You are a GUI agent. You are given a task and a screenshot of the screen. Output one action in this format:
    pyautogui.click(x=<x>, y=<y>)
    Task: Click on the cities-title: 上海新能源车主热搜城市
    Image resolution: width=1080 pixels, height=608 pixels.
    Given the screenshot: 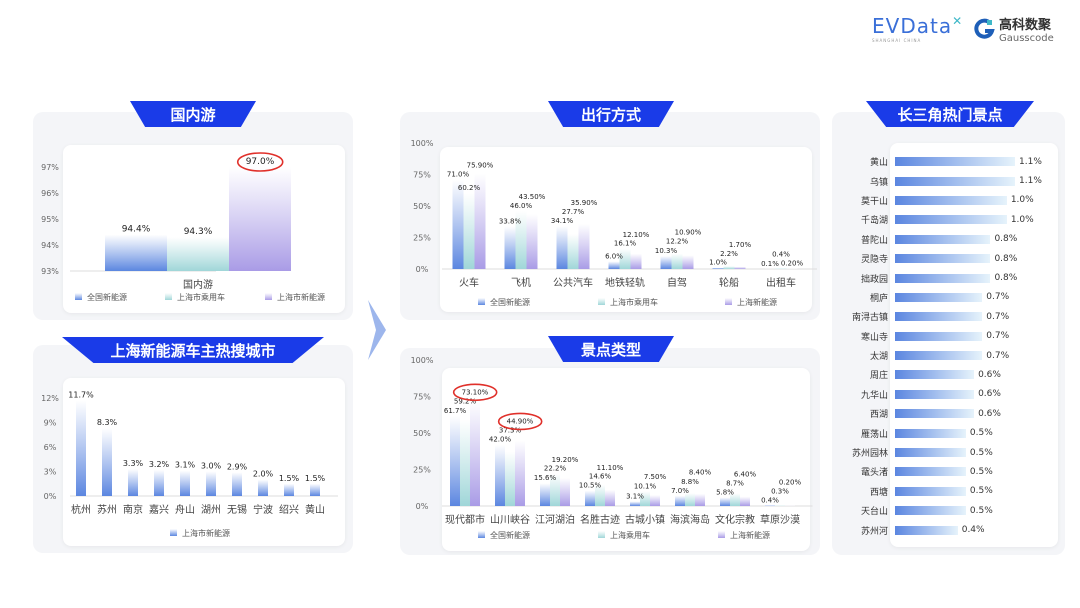 What is the action you would take?
    pyautogui.click(x=193, y=350)
    